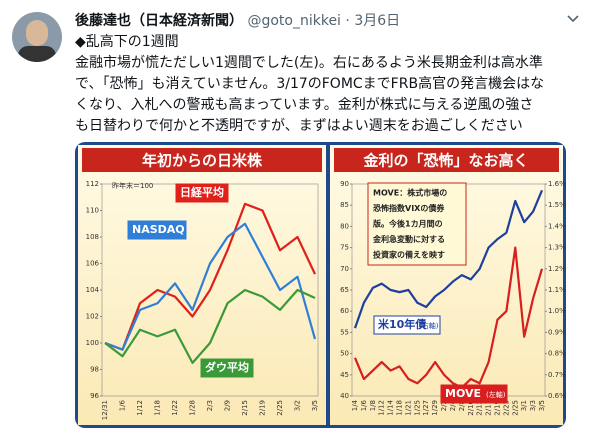 This screenshot has width=590, height=434. Describe the element at coordinates (557, 332) in the screenshot. I see `y2-tick-label: 0.9%` at that location.